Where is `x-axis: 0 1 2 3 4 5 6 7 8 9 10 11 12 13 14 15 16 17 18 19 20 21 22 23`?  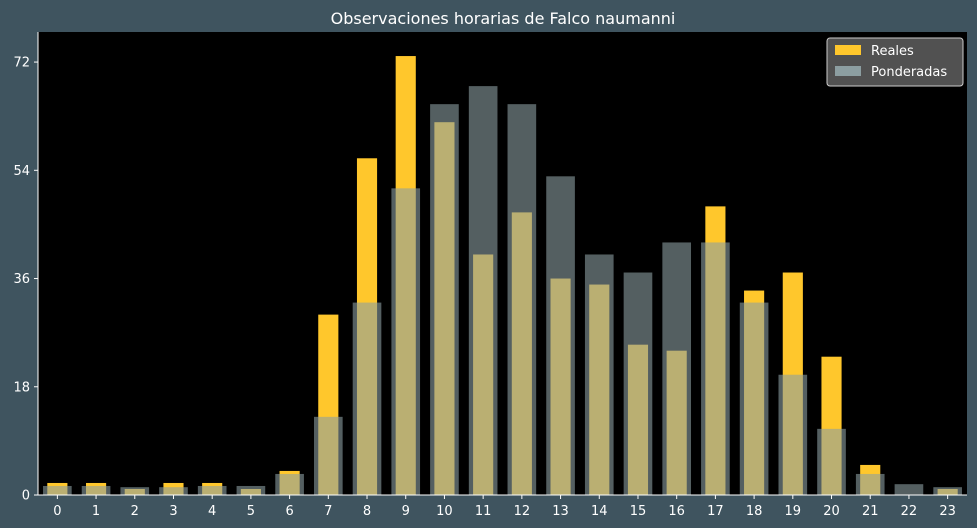 x-axis: 0 1 2 3 4 5 6 7 8 9 10 11 12 13 14 15 16 17 18 19 20 21 22 23 is located at coordinates (502, 506).